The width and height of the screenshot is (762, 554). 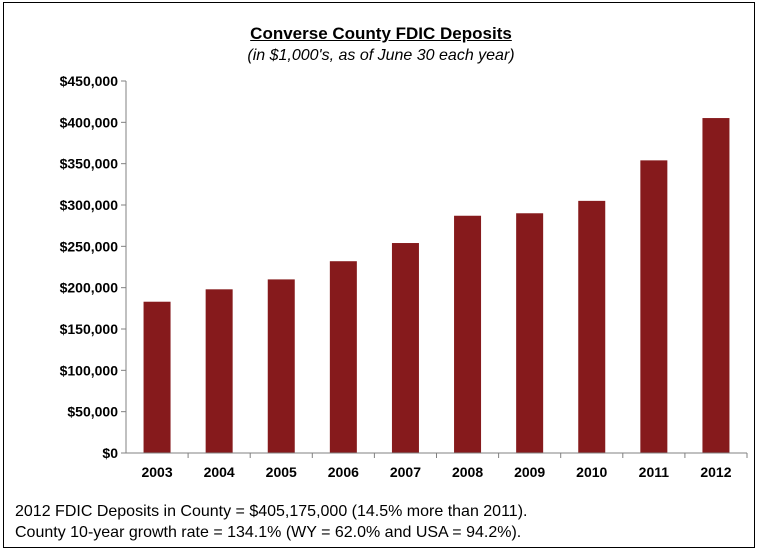 I want to click on x-tick-label-2011: 2011, so click(x=654, y=472).